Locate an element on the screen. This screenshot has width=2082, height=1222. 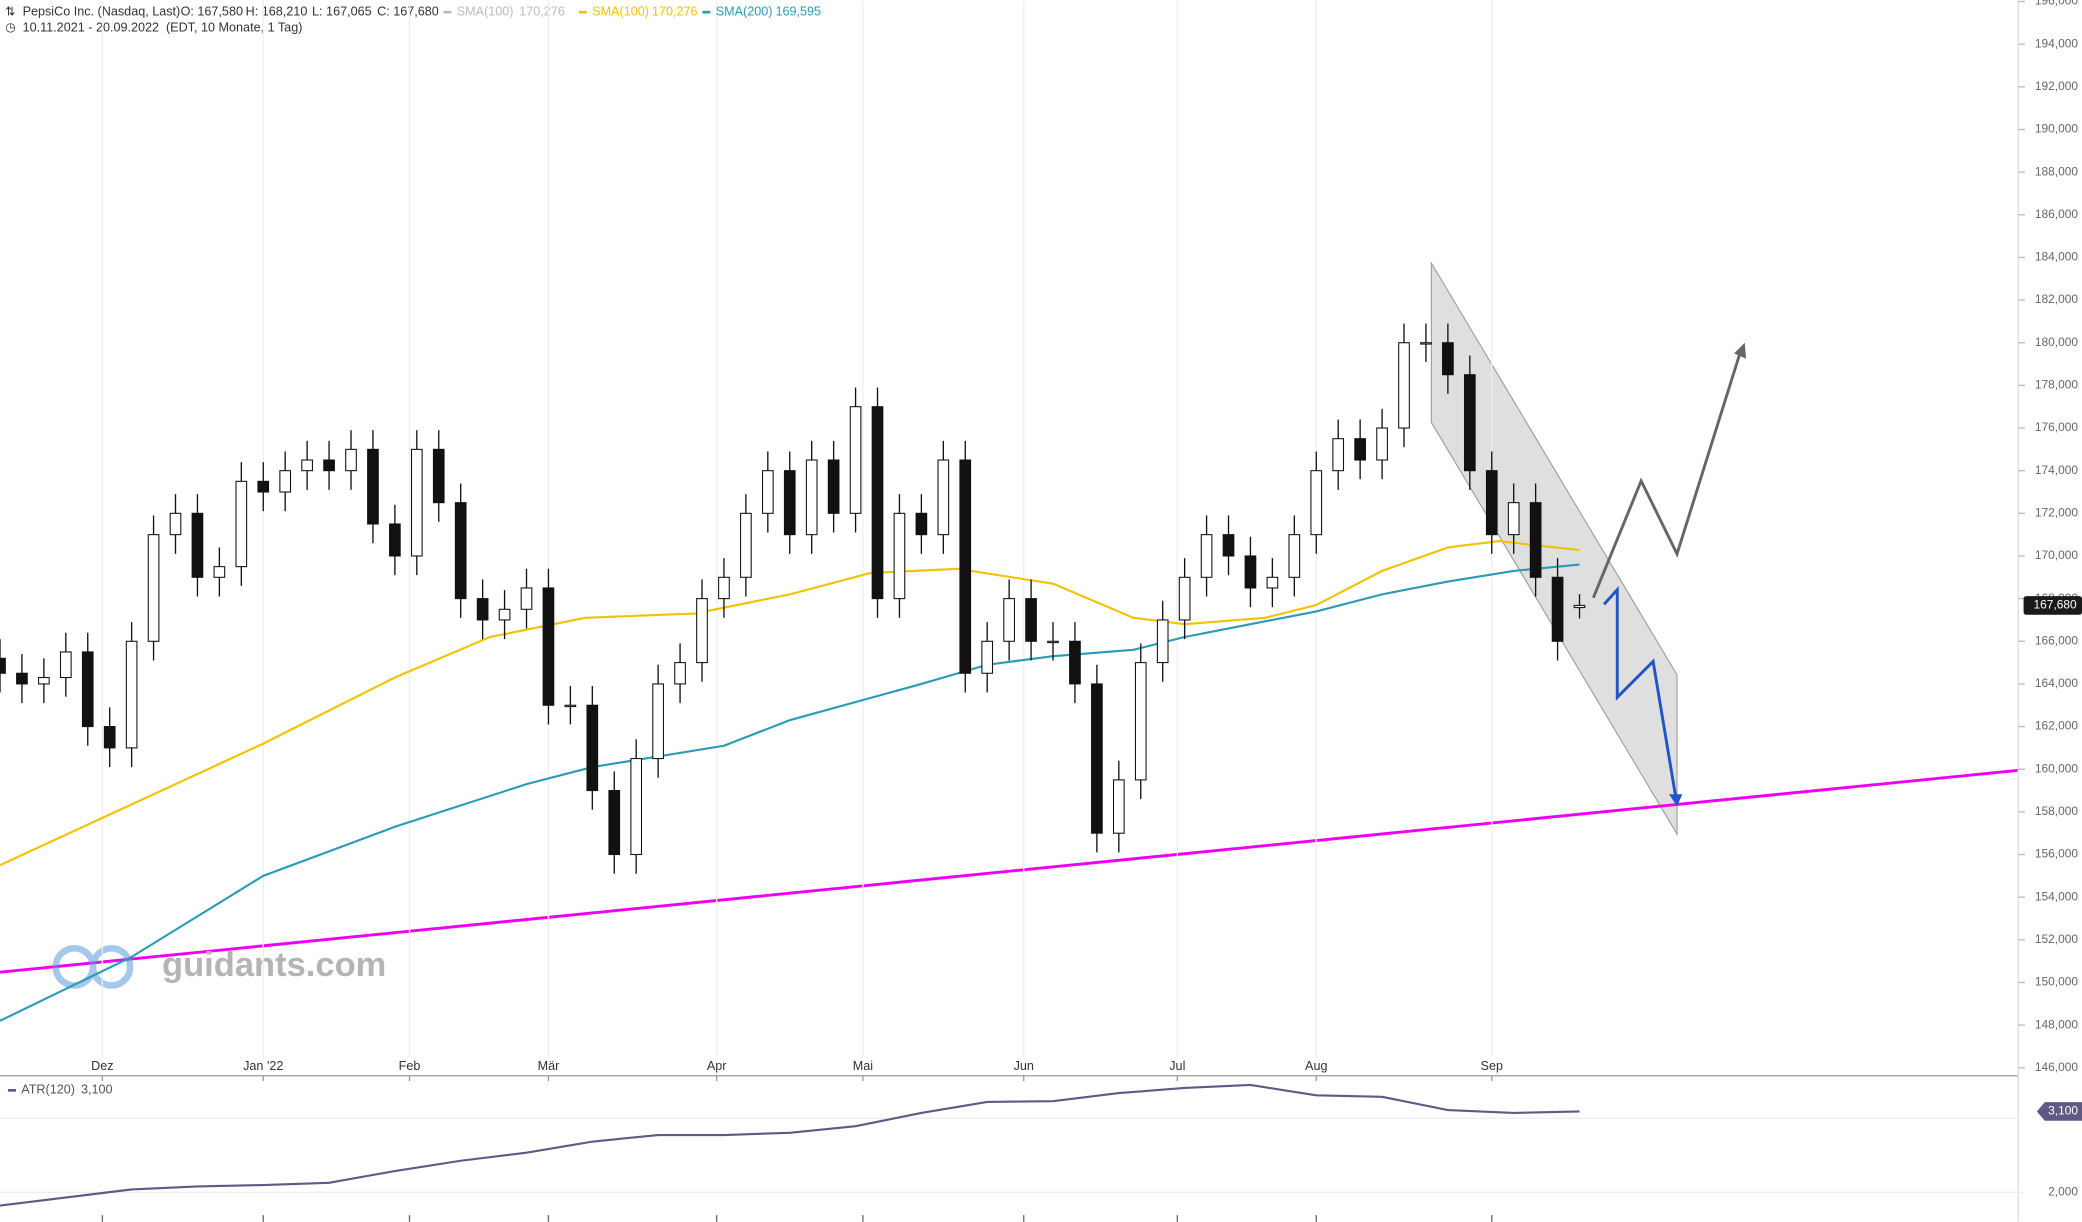
y-tick-label: 162,000 is located at coordinates (2057, 726).